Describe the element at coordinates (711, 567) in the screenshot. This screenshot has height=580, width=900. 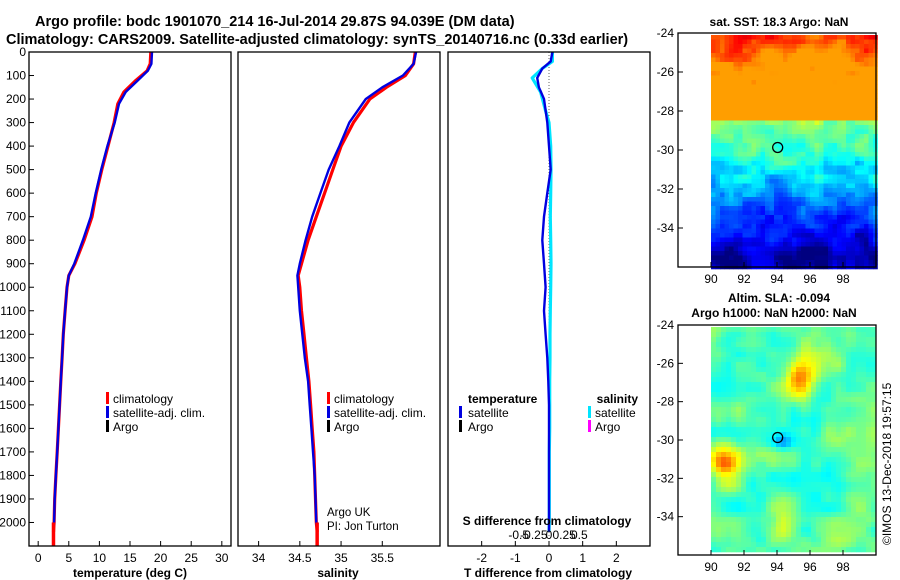
I see `map-x-tick-label: 90` at that location.